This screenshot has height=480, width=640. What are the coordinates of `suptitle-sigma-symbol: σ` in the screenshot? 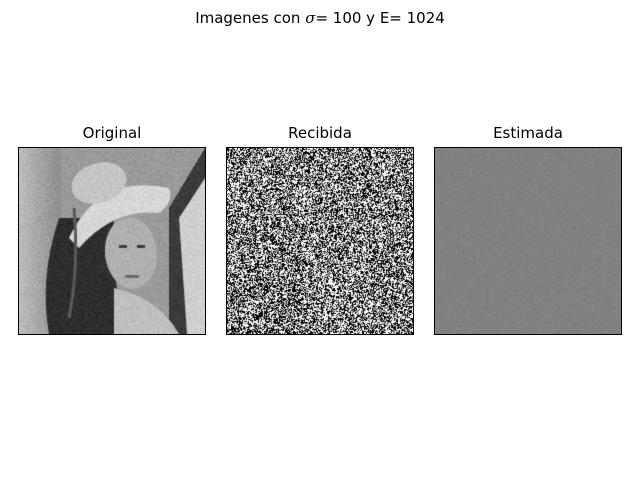 It's located at (310, 18).